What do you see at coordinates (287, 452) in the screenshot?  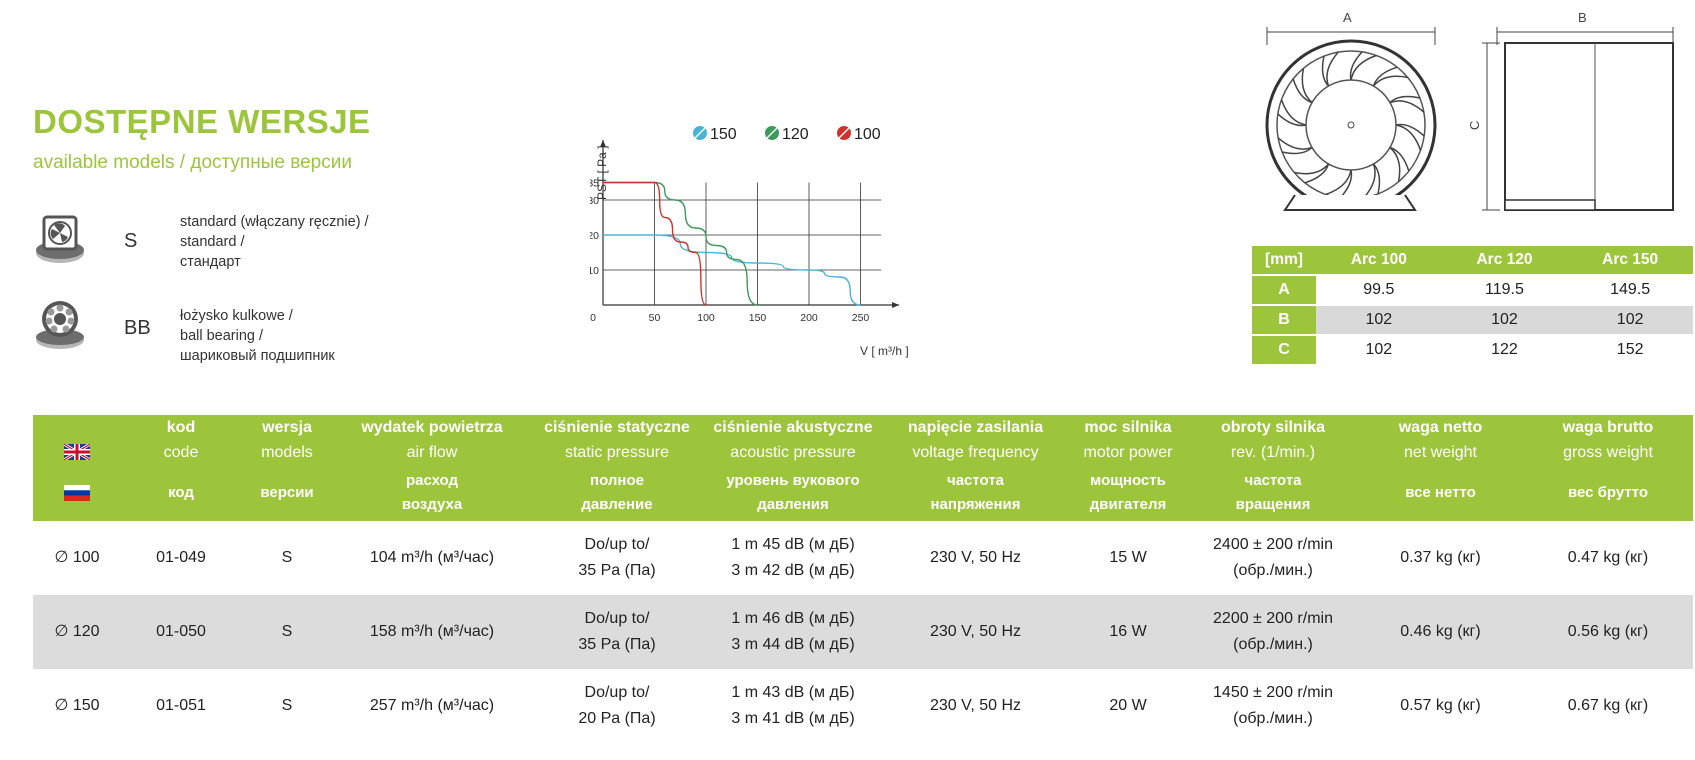 I see `header-en: models` at bounding box center [287, 452].